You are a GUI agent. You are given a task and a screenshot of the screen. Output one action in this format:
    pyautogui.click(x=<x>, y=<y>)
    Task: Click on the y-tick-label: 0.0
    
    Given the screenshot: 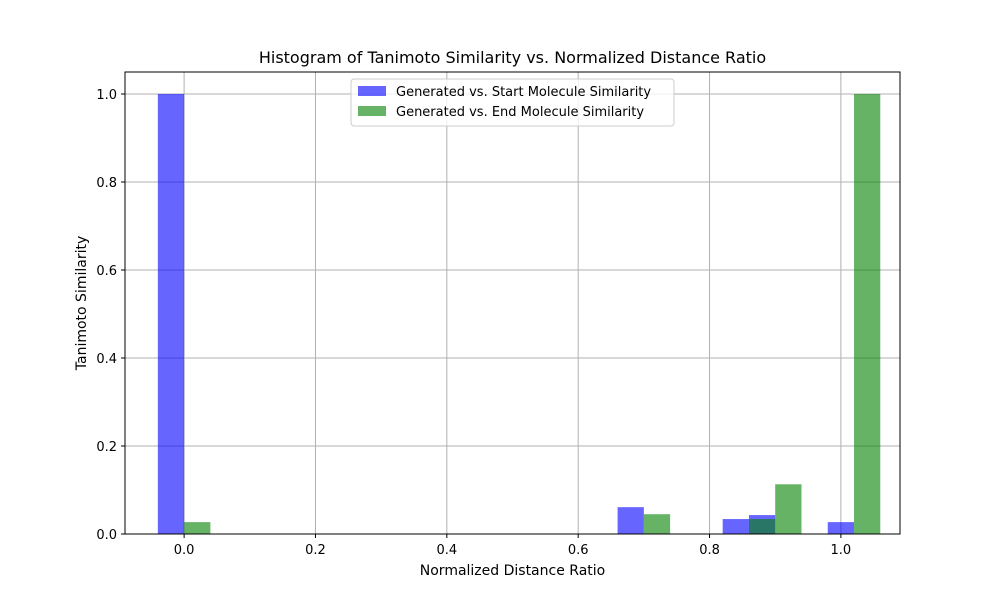 What is the action you would take?
    pyautogui.click(x=106, y=535)
    